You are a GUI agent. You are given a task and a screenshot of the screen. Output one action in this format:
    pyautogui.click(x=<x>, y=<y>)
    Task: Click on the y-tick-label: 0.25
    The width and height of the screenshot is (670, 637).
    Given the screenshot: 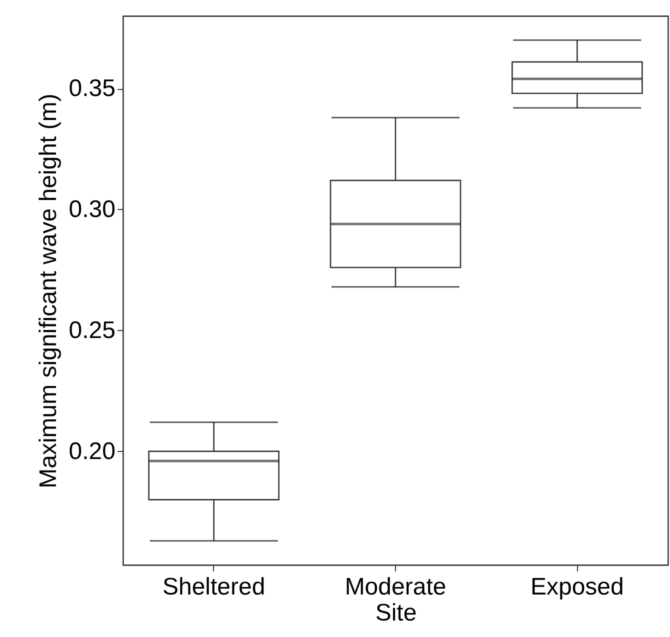 What is the action you would take?
    pyautogui.click(x=92, y=330)
    